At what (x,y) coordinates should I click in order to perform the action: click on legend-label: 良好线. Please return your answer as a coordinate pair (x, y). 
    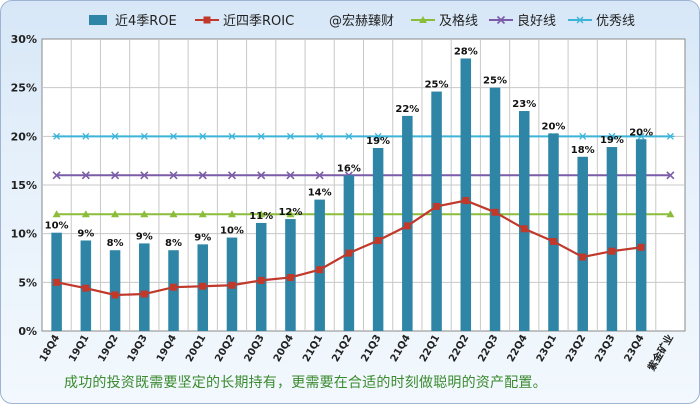
    Looking at the image, I should click on (536, 21).